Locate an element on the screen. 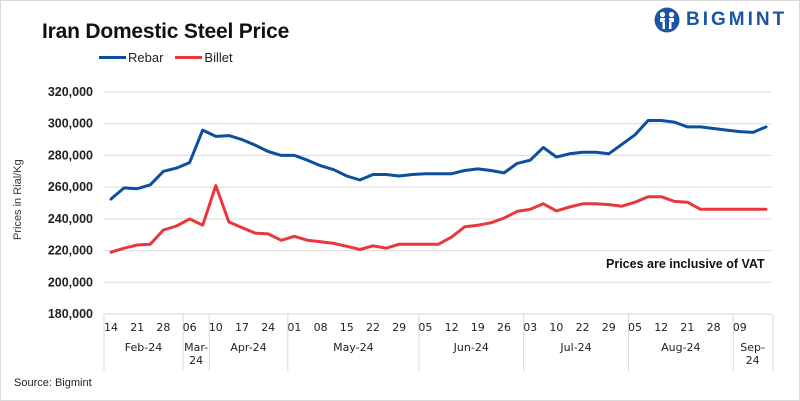 This screenshot has width=800, height=401. x-tick-label: 26 is located at coordinates (504, 327).